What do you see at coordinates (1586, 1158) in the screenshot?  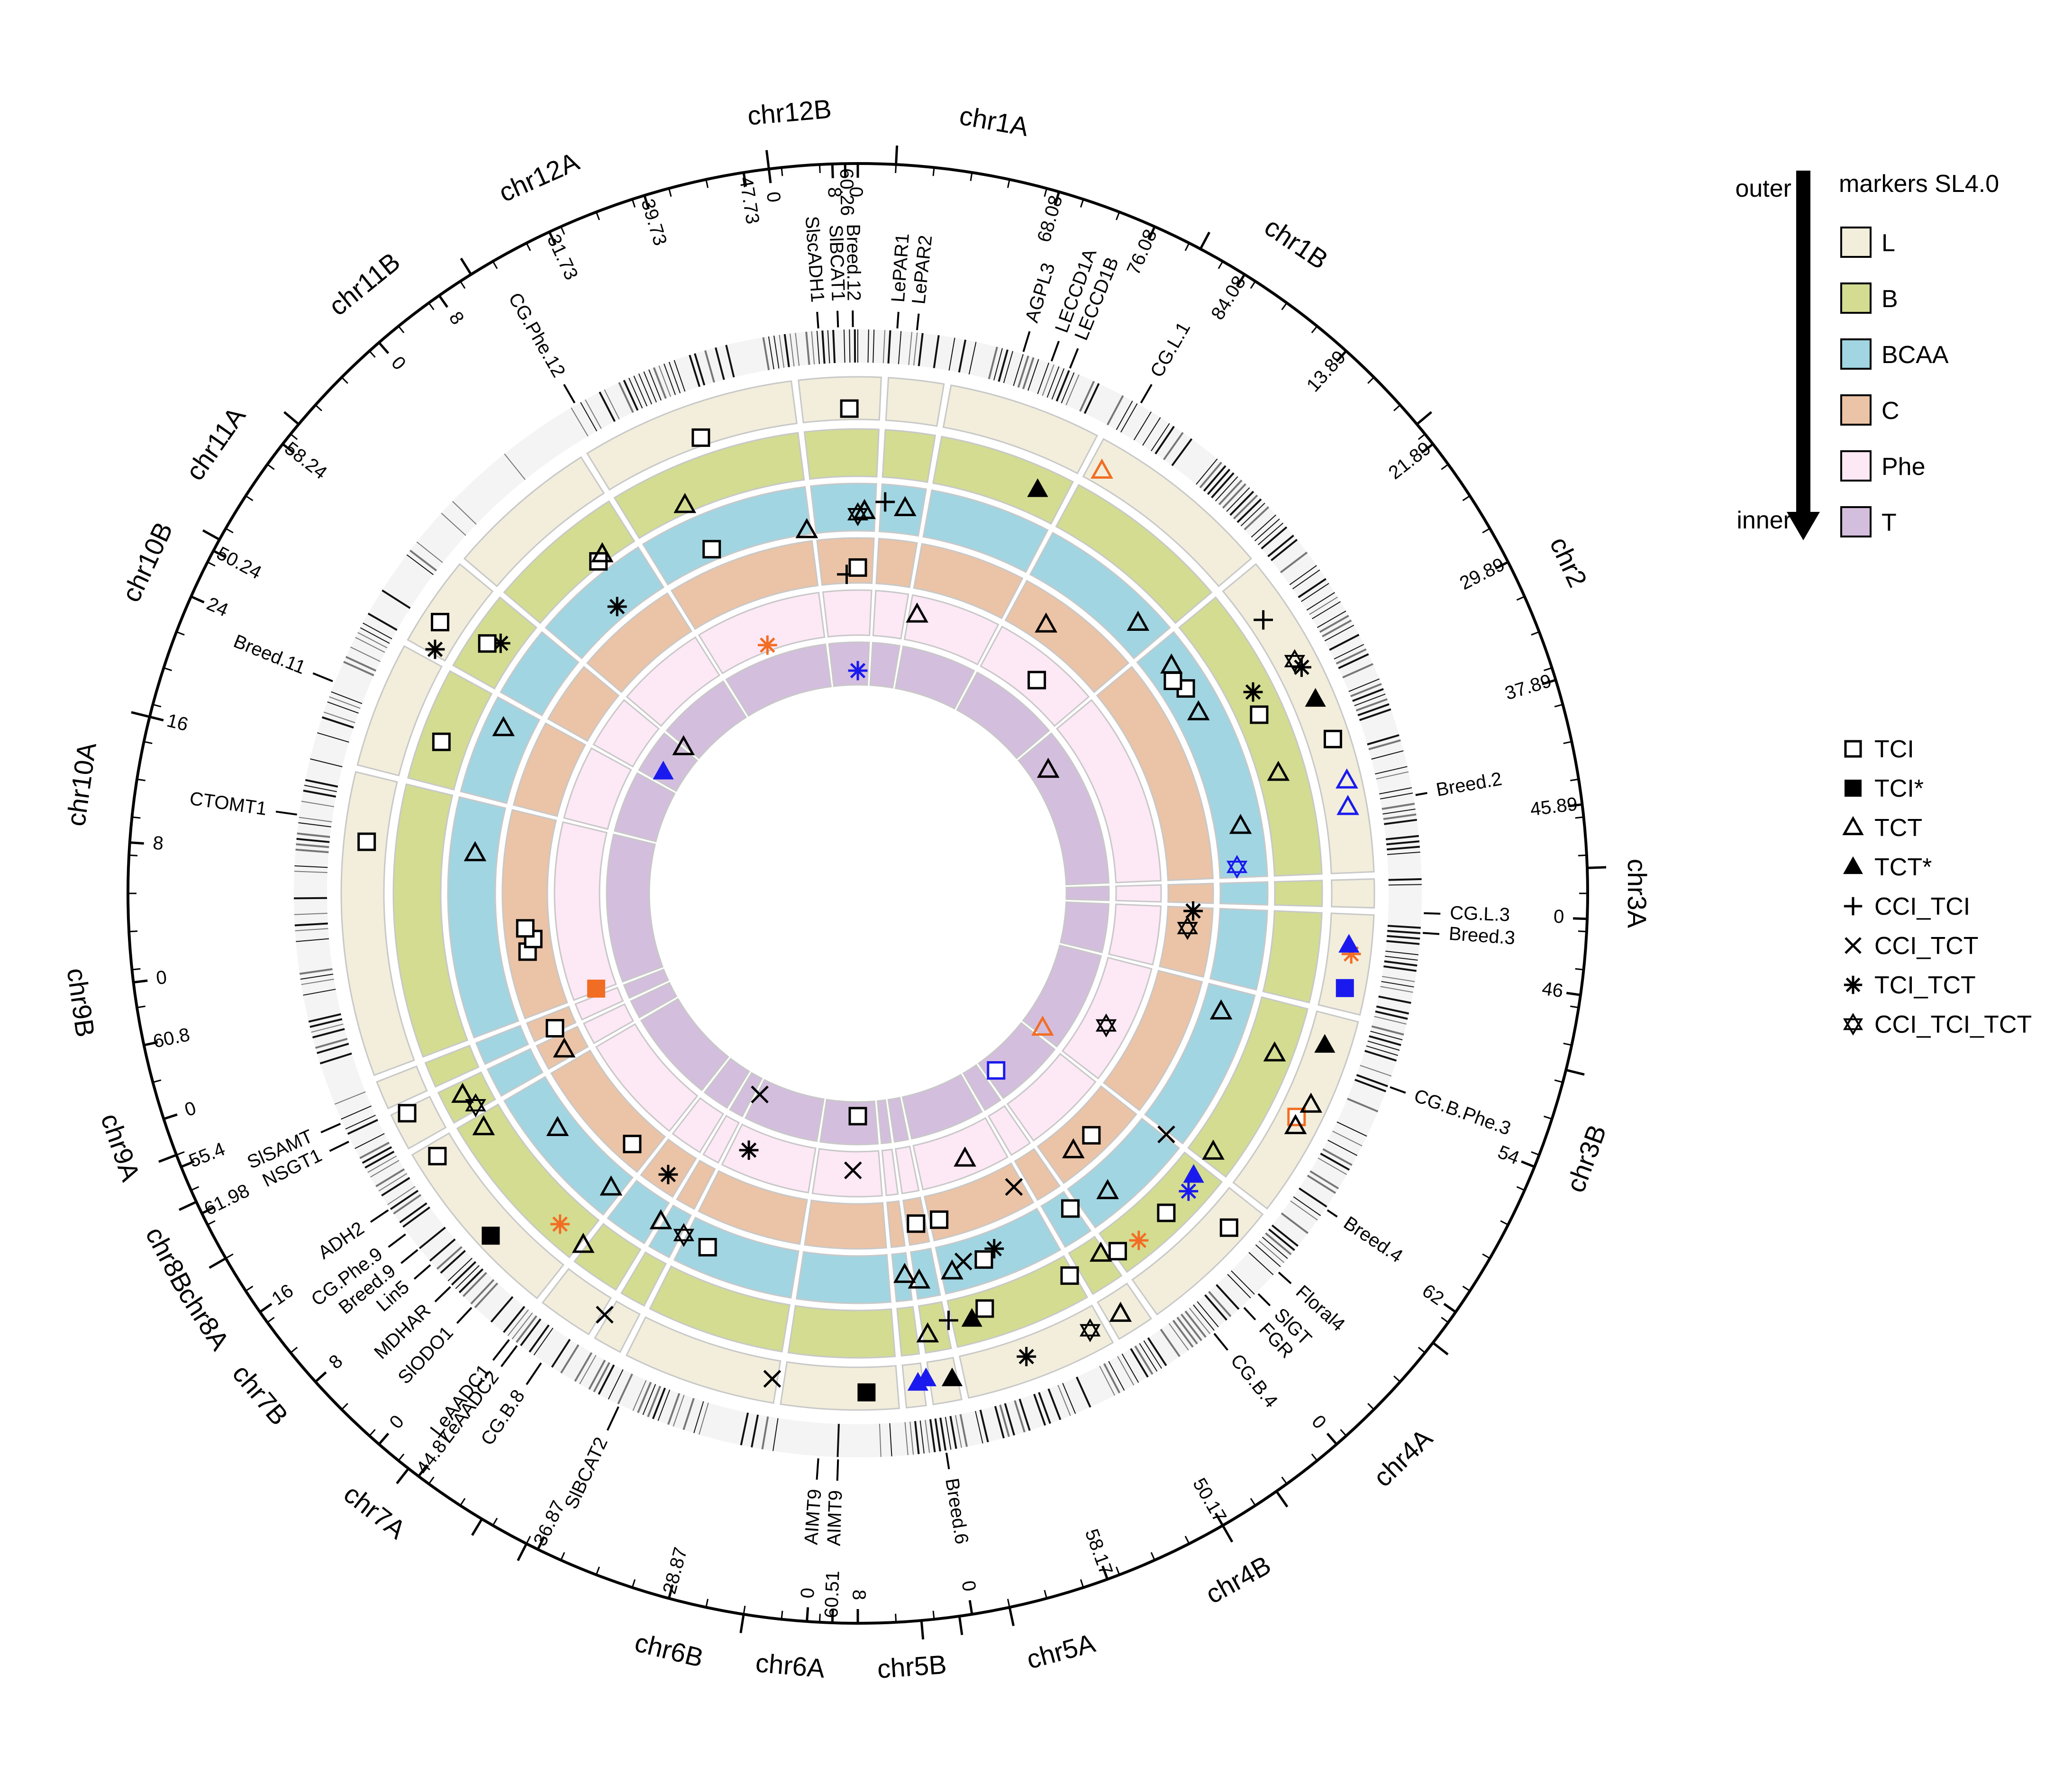 I see `chromosome-label: chr3B` at bounding box center [1586, 1158].